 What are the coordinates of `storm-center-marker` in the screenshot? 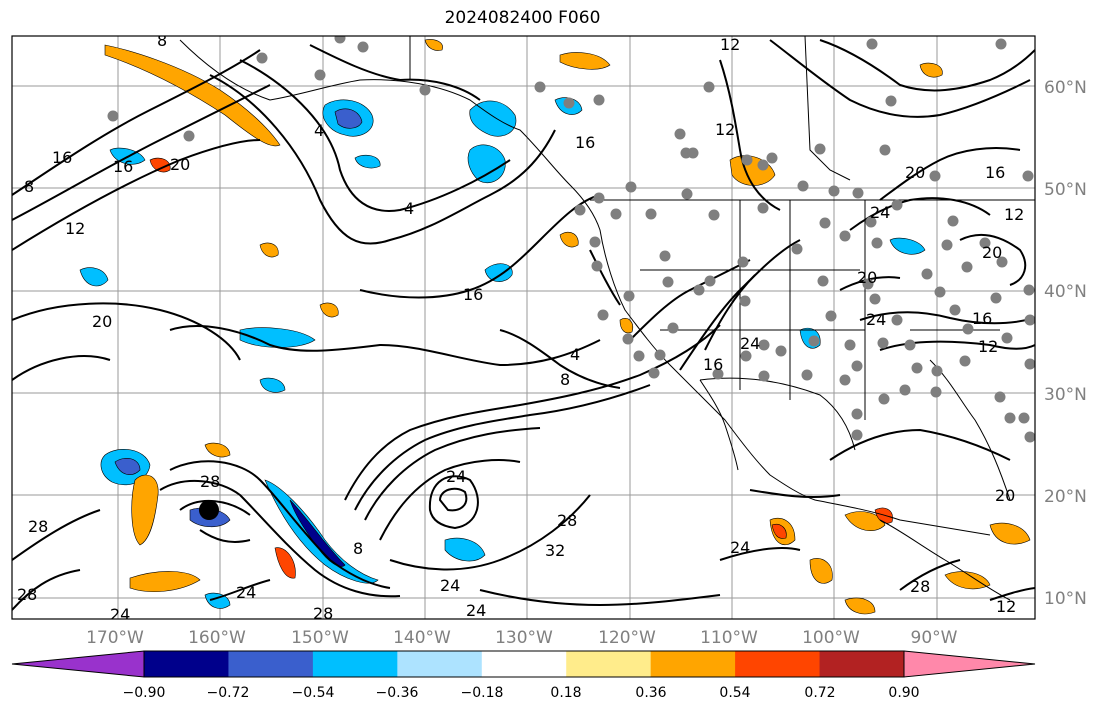 It's located at (209, 510).